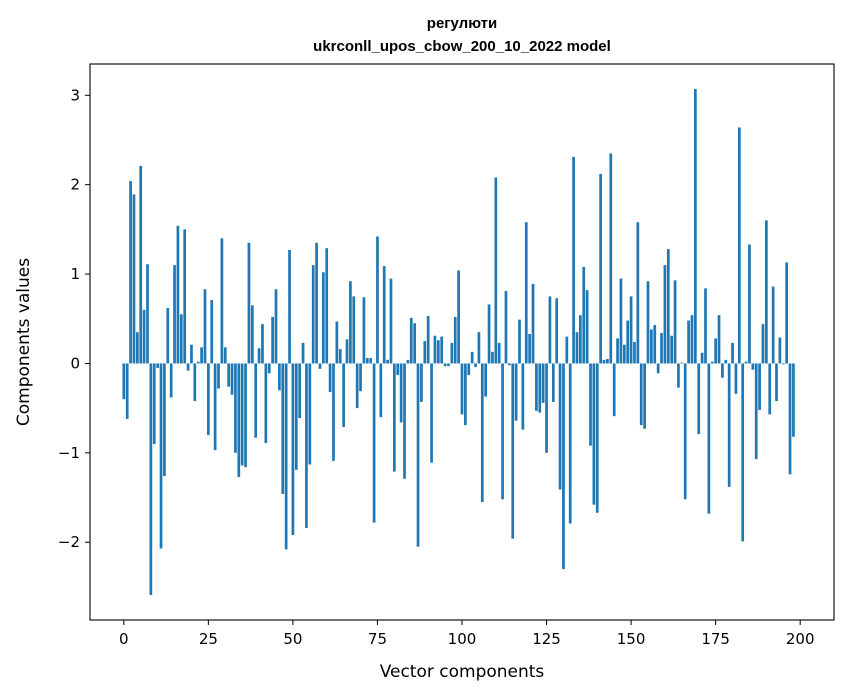 This screenshot has width=847, height=696. I want to click on y-tick-label: −1, so click(69, 453).